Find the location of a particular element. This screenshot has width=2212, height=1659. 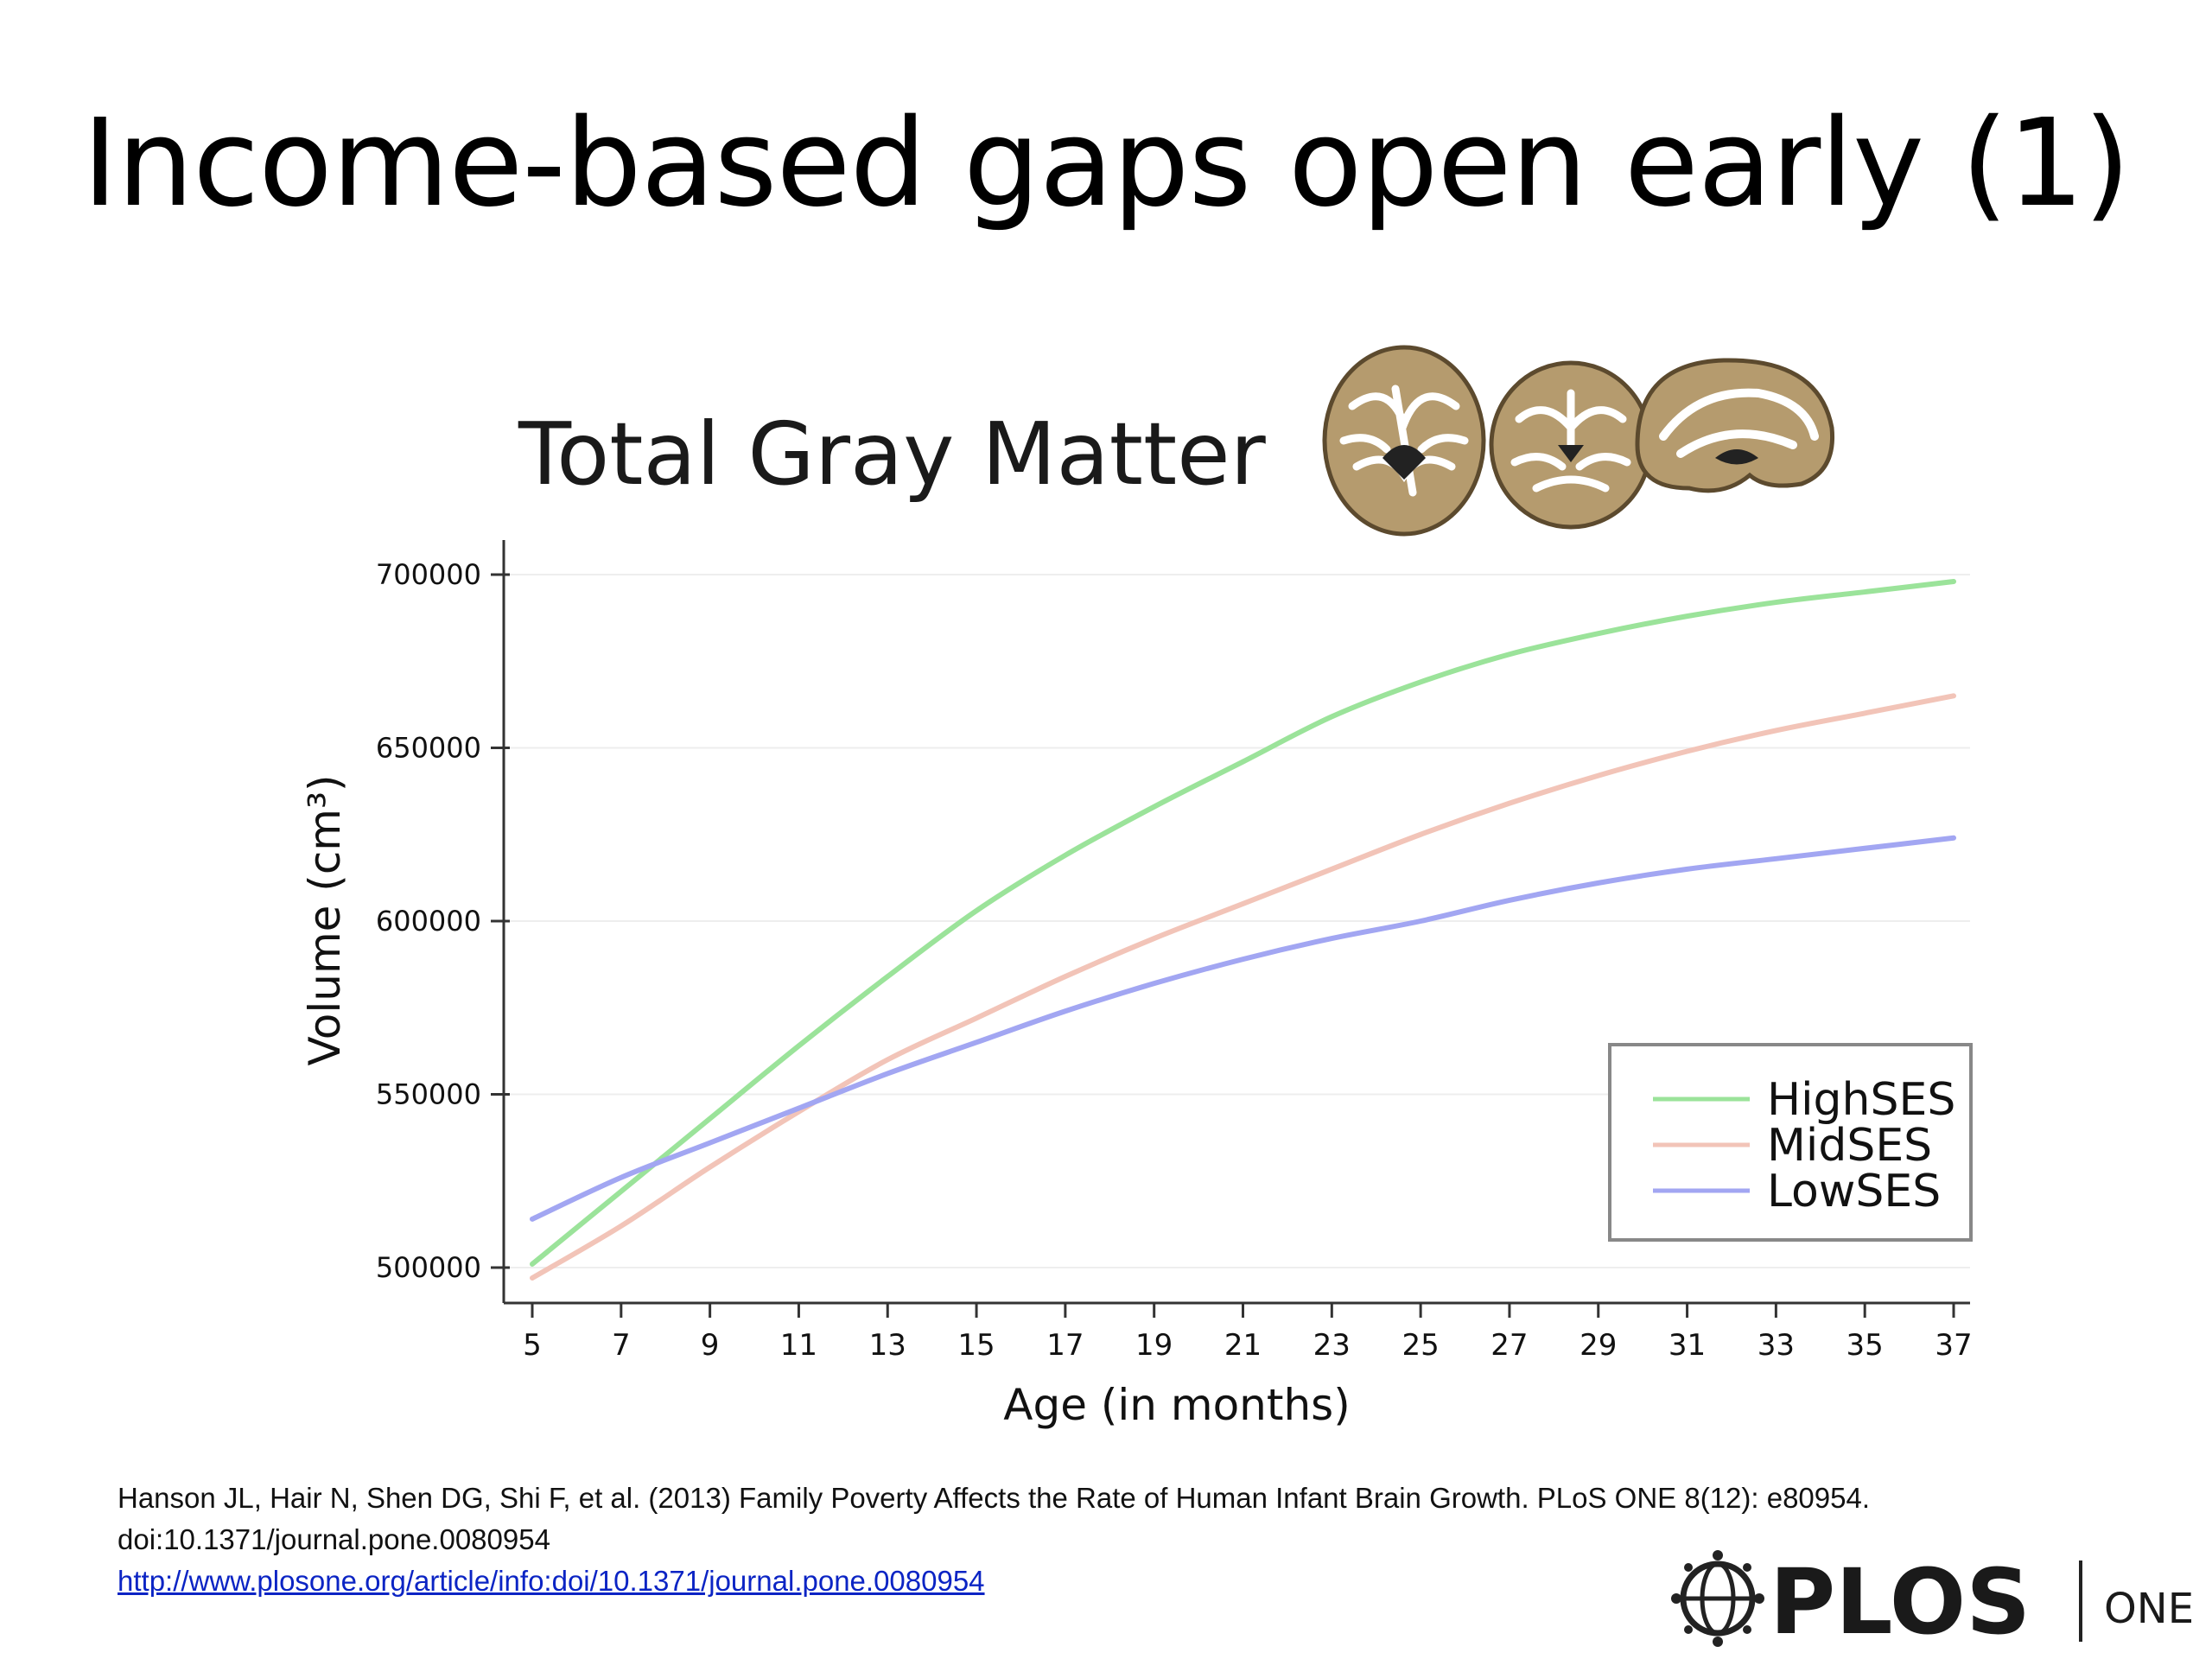

x-tick-label: 27 is located at coordinates (1509, 1345).